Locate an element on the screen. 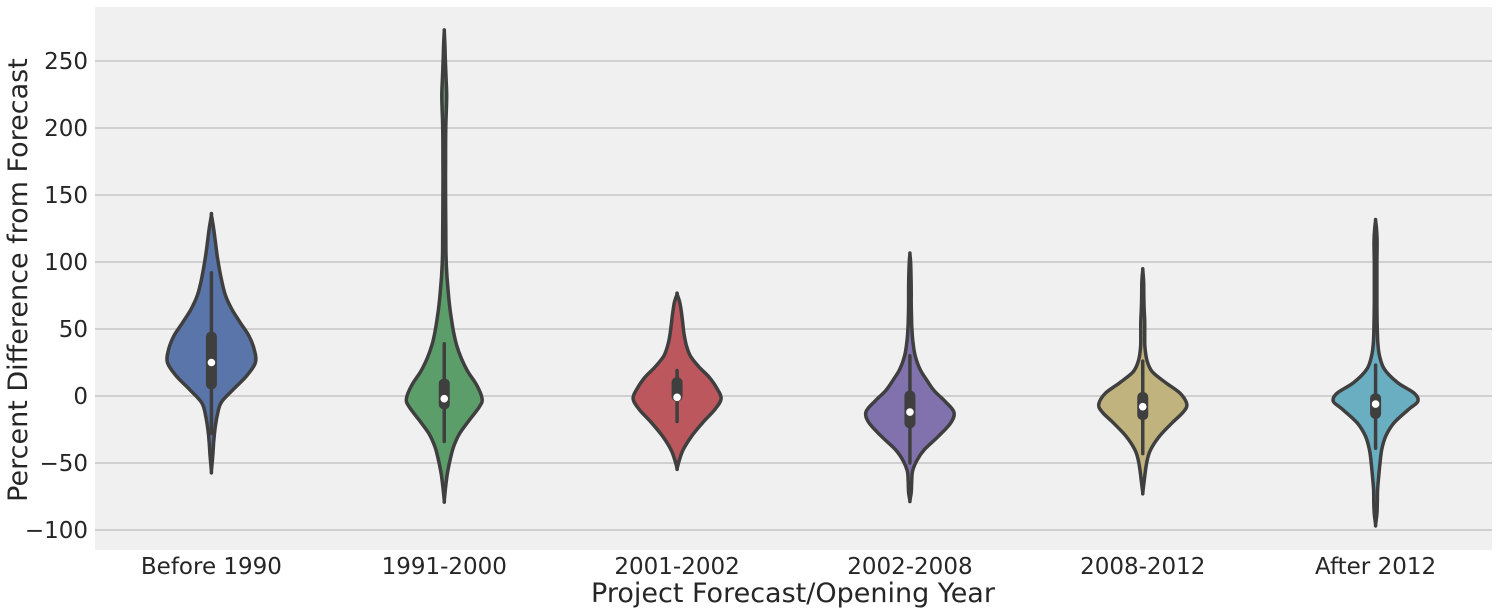  x-tick-label: After 2012 is located at coordinates (1375, 567).